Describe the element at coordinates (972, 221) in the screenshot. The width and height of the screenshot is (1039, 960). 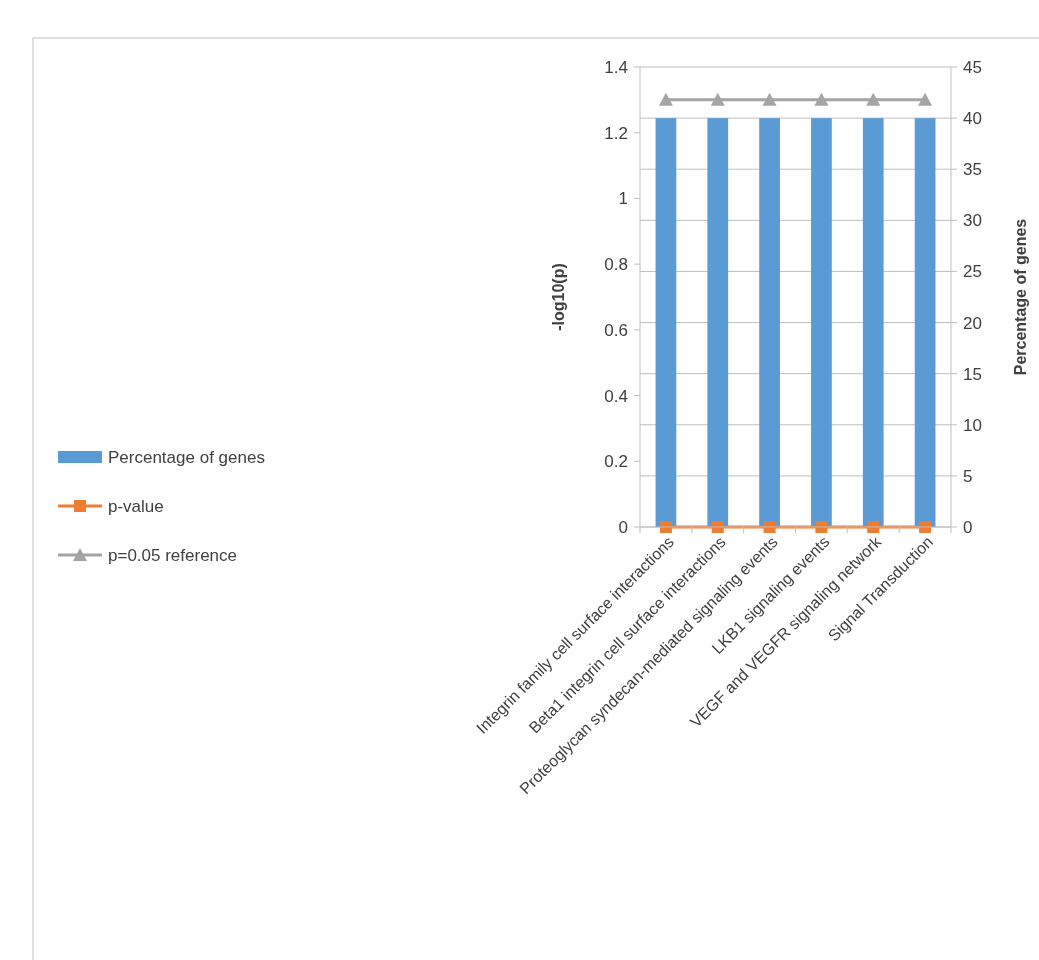
I see `y2-tick-label: 30` at that location.